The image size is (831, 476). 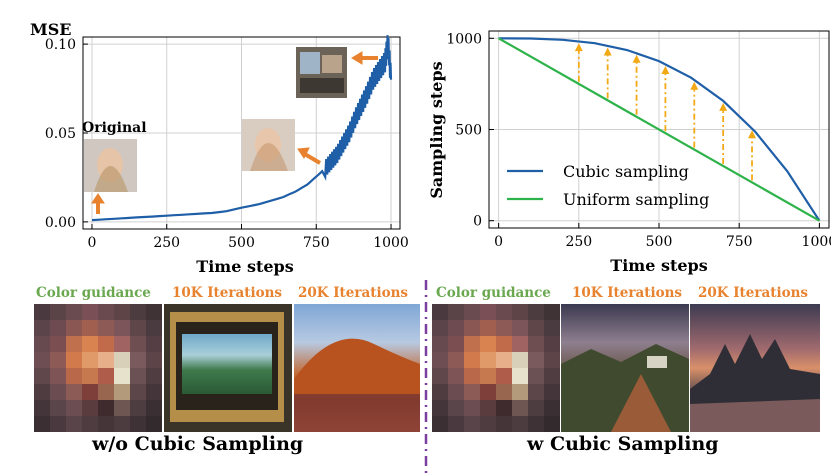 What do you see at coordinates (627, 293) in the screenshot?
I see `right-10k-label: 10K Iterations` at bounding box center [627, 293].